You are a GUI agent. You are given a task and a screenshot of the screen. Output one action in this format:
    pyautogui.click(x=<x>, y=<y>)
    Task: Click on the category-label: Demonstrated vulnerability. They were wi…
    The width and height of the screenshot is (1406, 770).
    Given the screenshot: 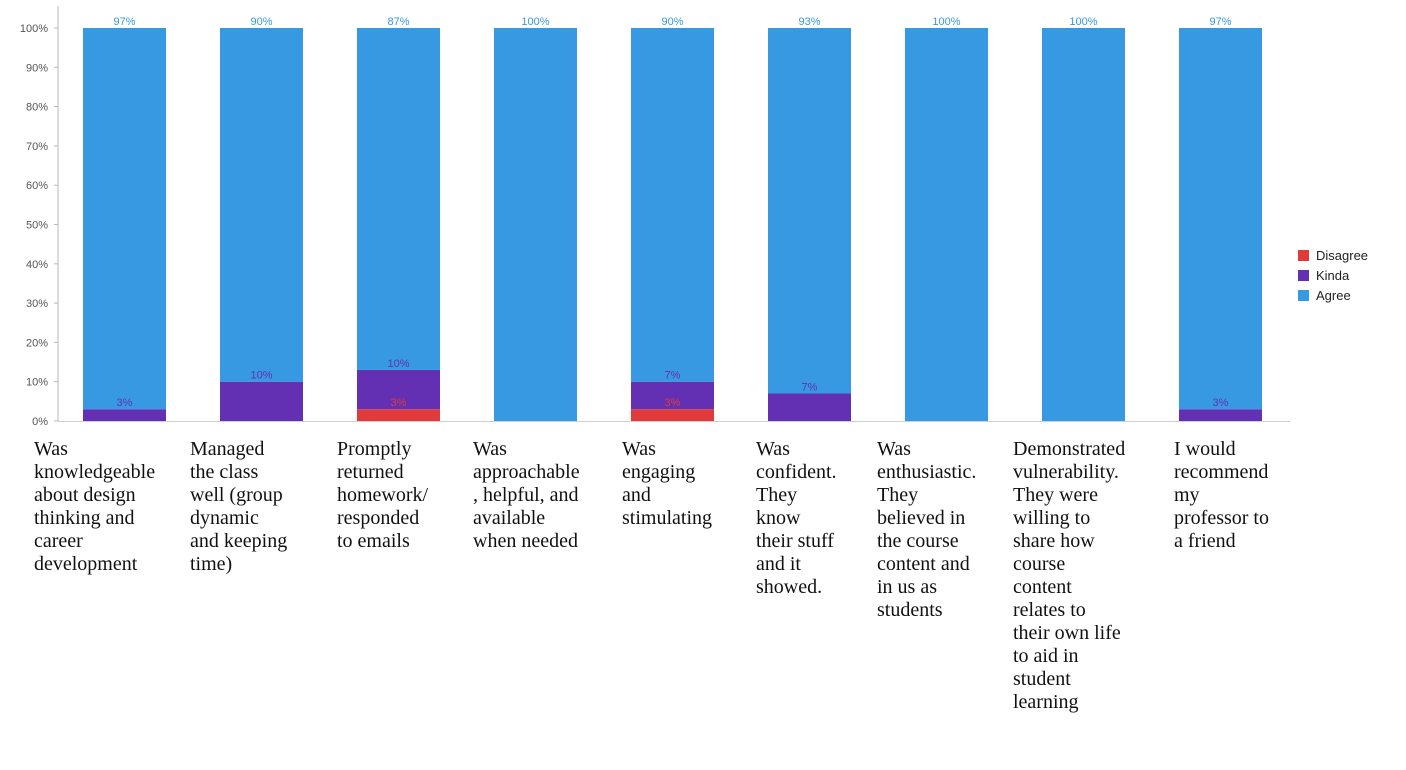 What is the action you would take?
    pyautogui.click(x=1069, y=575)
    